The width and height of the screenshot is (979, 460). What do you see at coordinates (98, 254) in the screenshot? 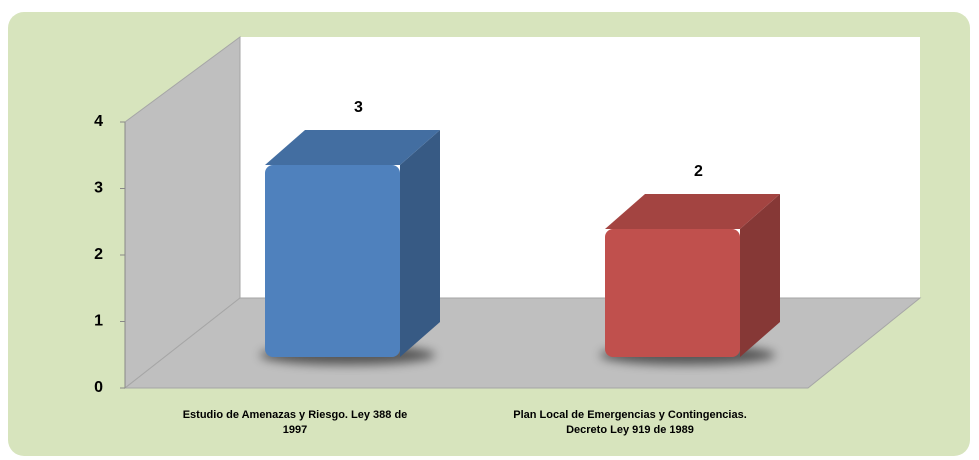
I see `y-tick-label: 2` at bounding box center [98, 254].